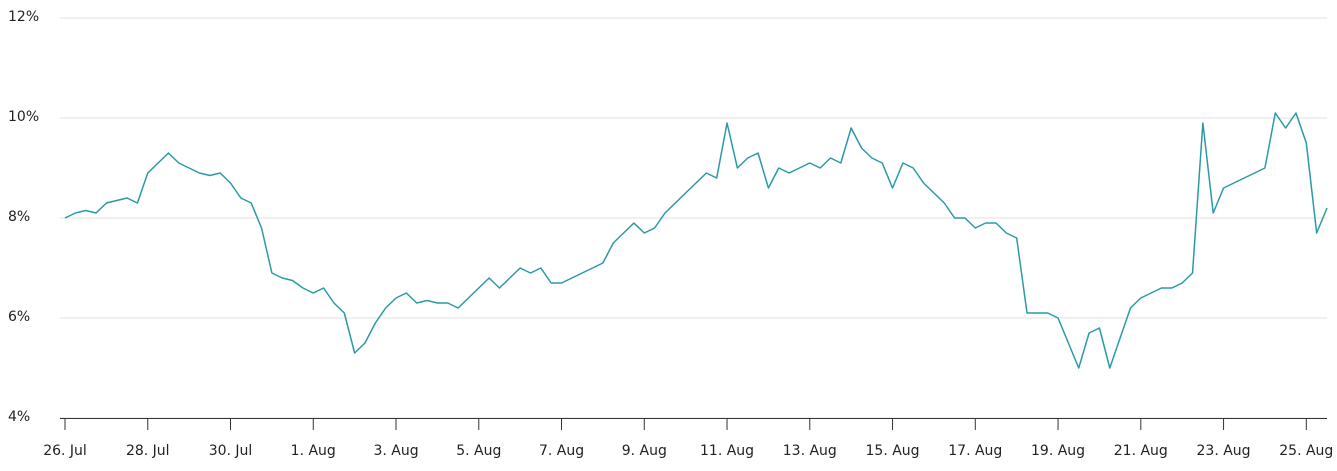  I want to click on x-tick-label: 5. Aug, so click(478, 451).